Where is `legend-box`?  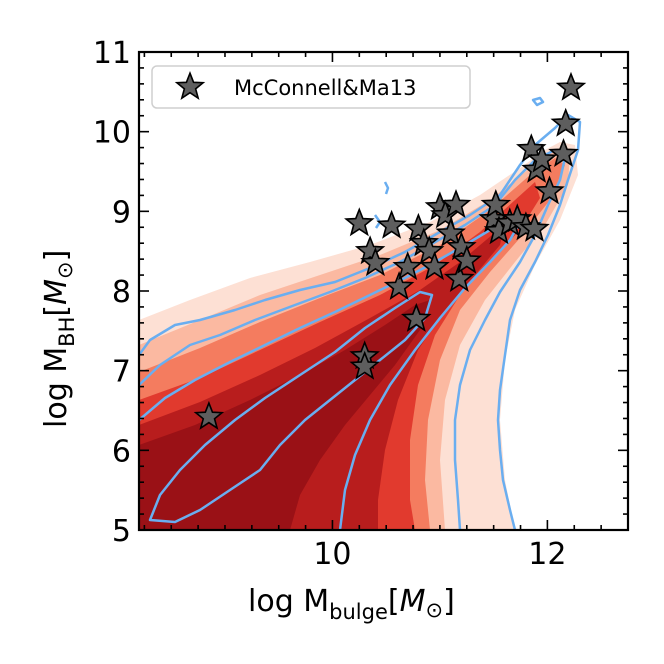
legend-box is located at coordinates (311, 87).